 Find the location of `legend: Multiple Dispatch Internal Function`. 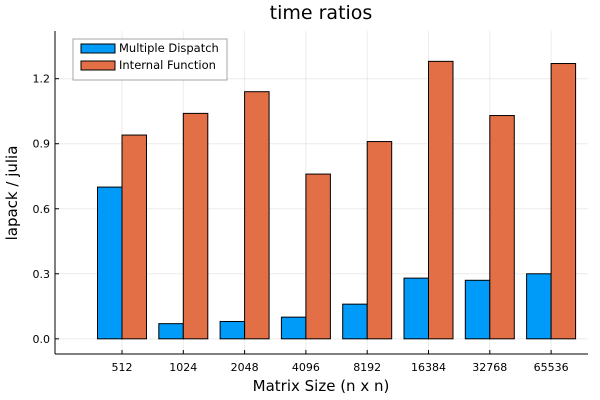

legend: Multiple Dispatch Internal Function is located at coordinates (150, 59).